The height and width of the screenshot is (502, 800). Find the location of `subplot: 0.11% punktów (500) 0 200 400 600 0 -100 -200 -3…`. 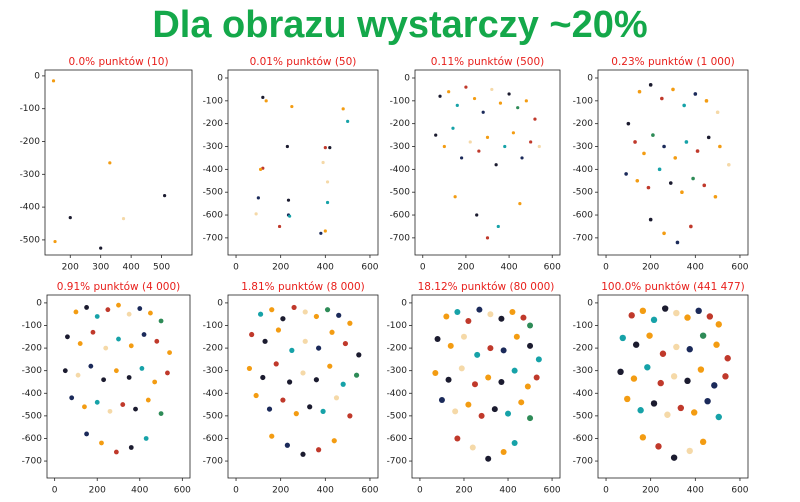

subplot: 0.11% punktów (500) 0 200 400 600 0 -100 -200 -3… is located at coordinates (476, 164).